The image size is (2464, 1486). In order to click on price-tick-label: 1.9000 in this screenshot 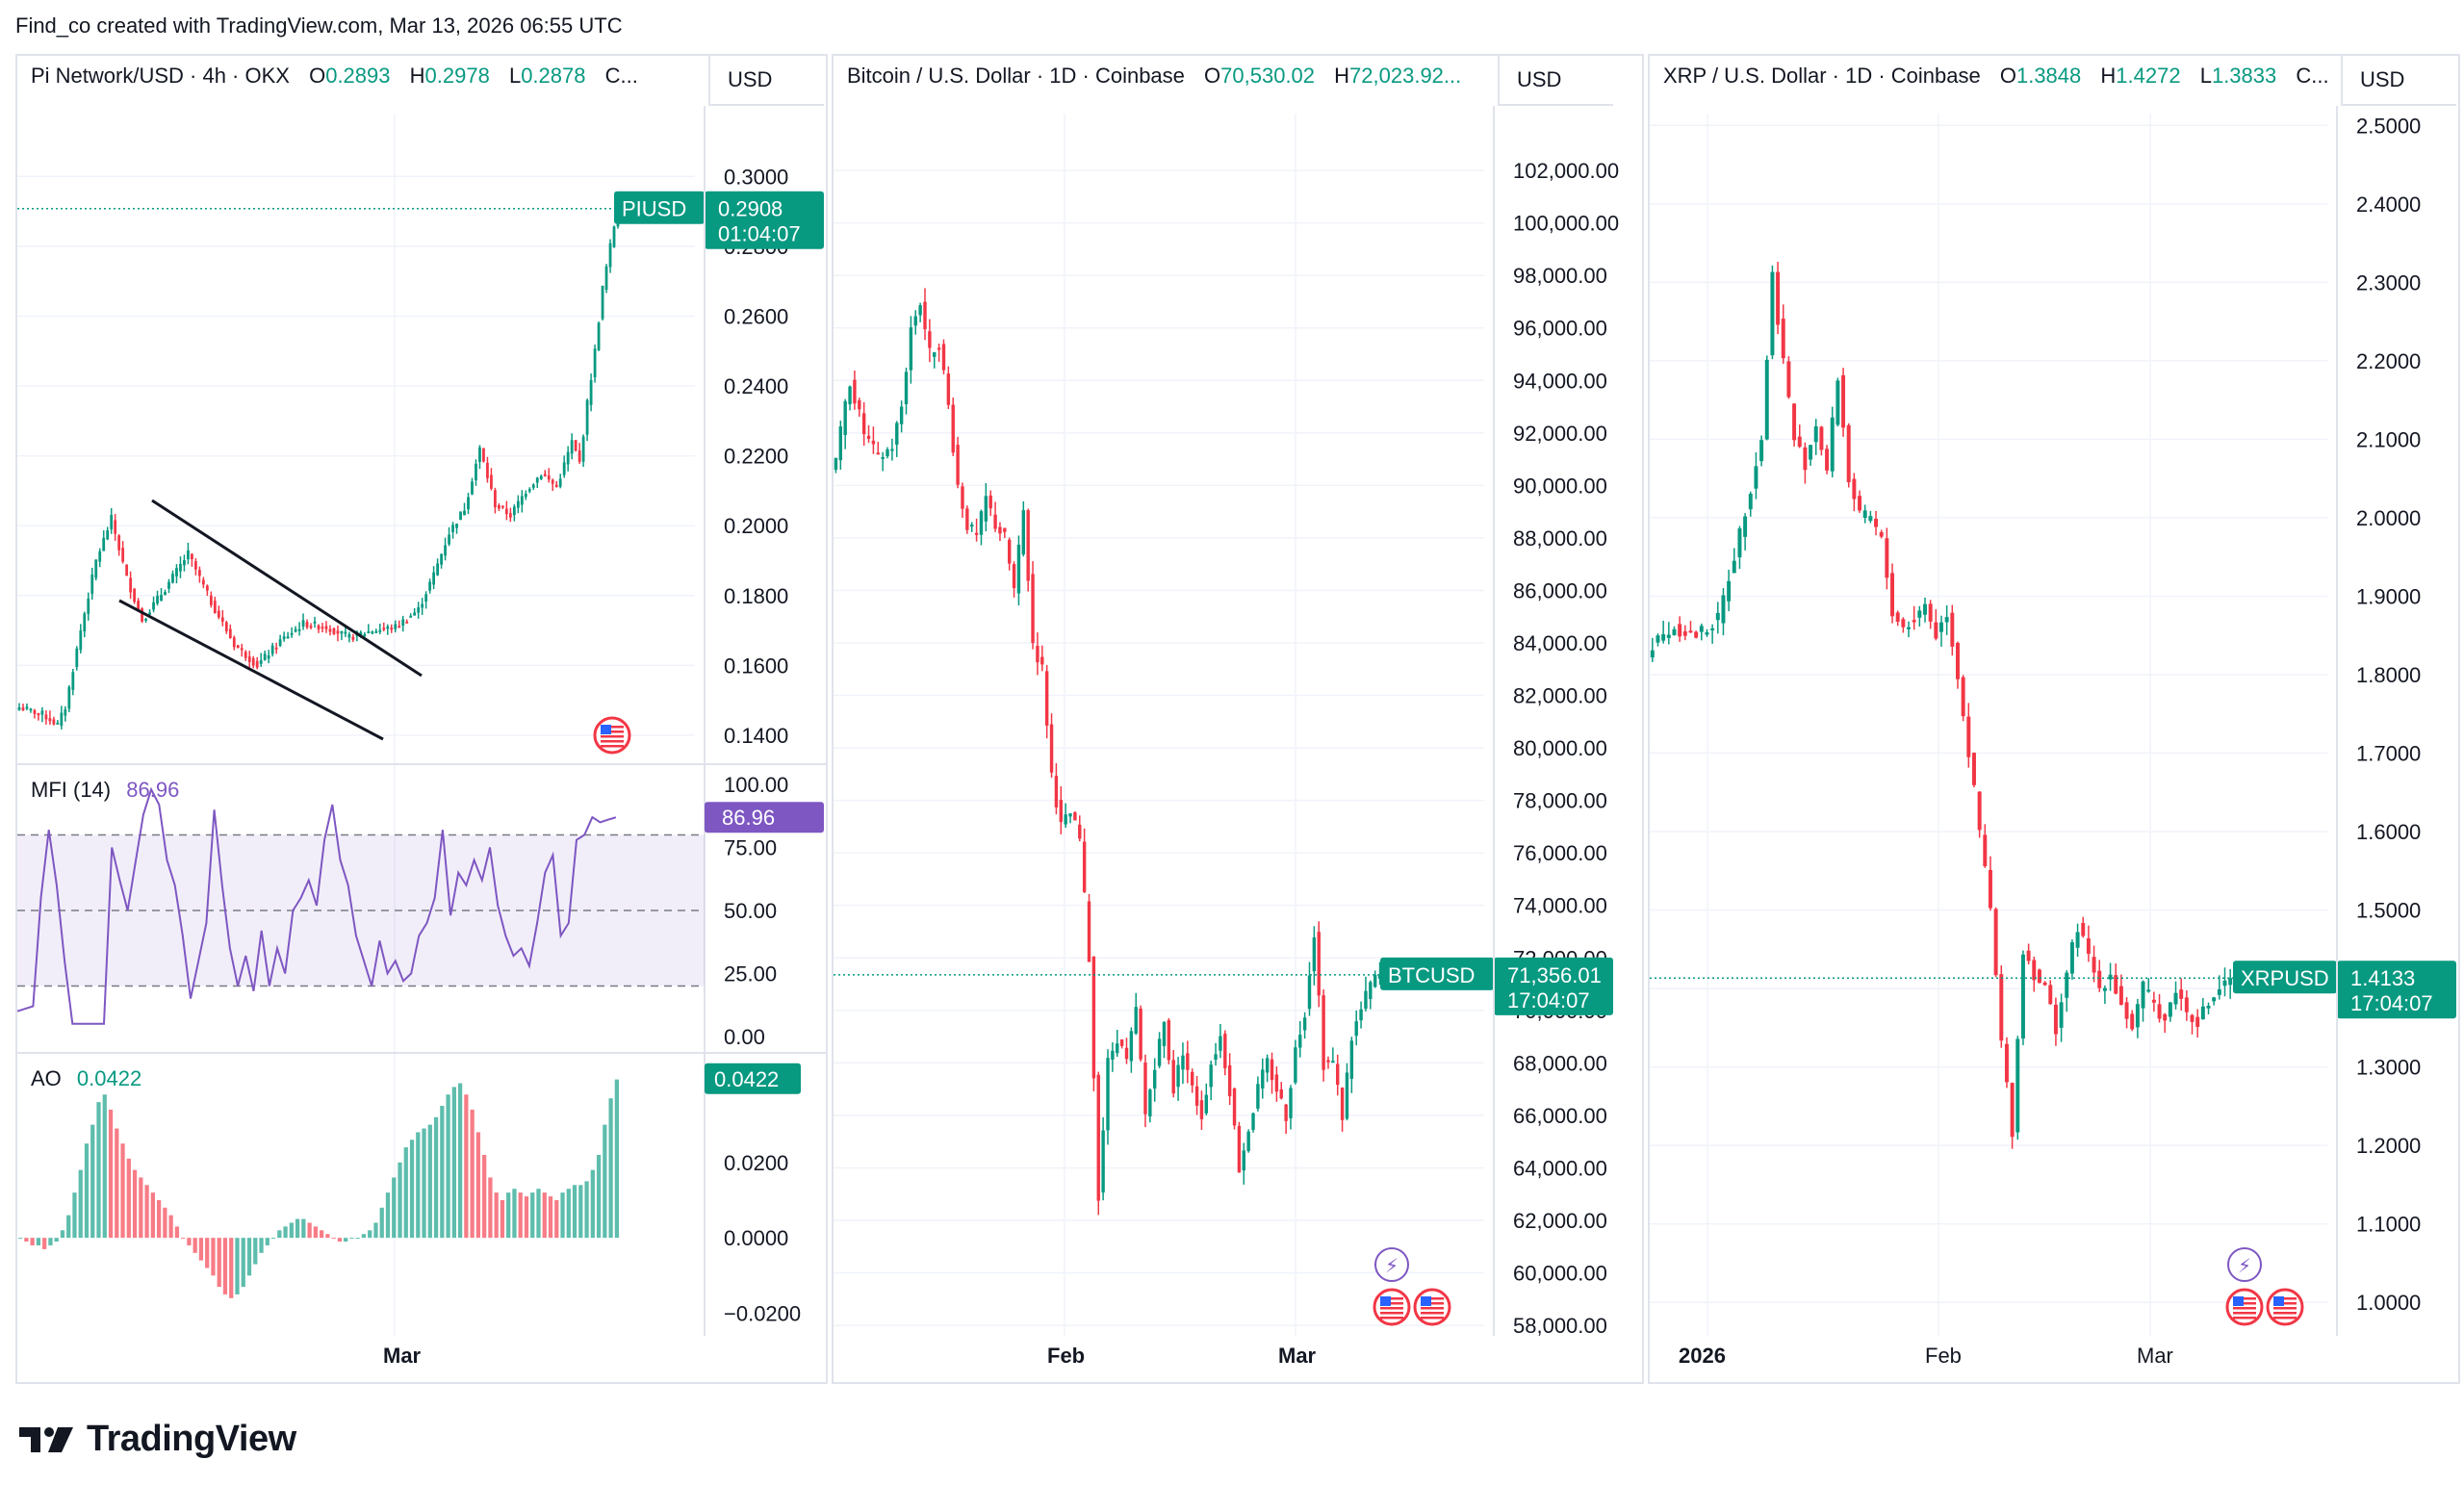, I will do `click(2388, 596)`.